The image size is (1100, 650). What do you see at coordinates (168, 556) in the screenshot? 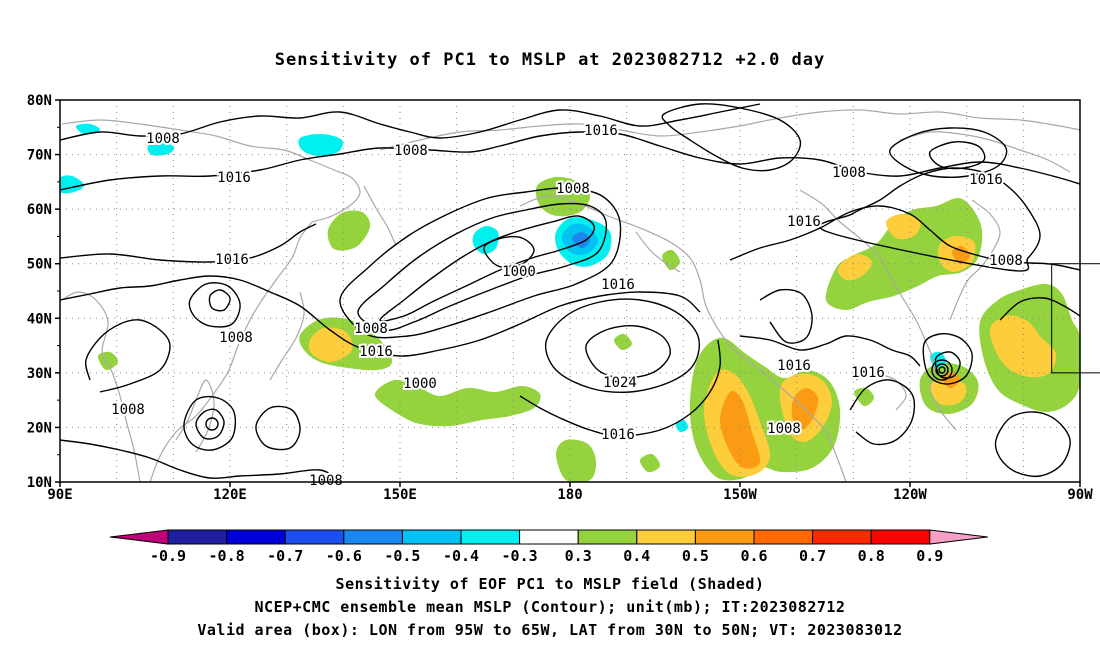
I see `colorbar-label: -0.9` at bounding box center [168, 556].